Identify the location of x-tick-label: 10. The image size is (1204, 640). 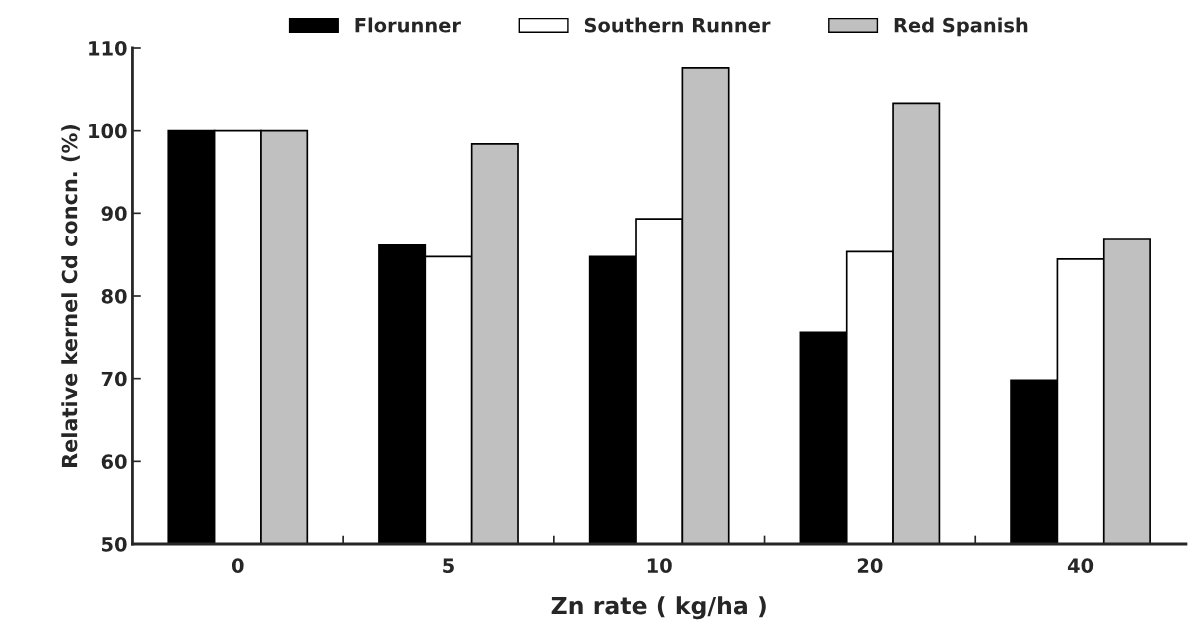
(659, 565).